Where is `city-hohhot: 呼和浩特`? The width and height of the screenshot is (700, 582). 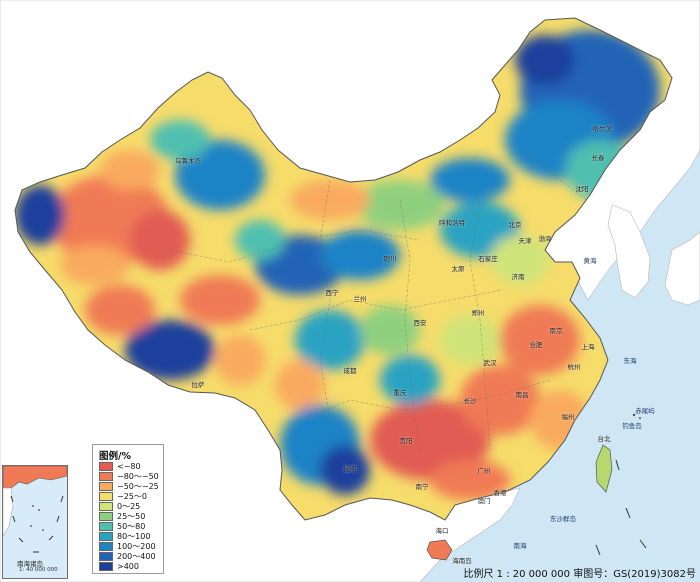
city-hohhot: 呼和浩特 is located at coordinates (452, 223).